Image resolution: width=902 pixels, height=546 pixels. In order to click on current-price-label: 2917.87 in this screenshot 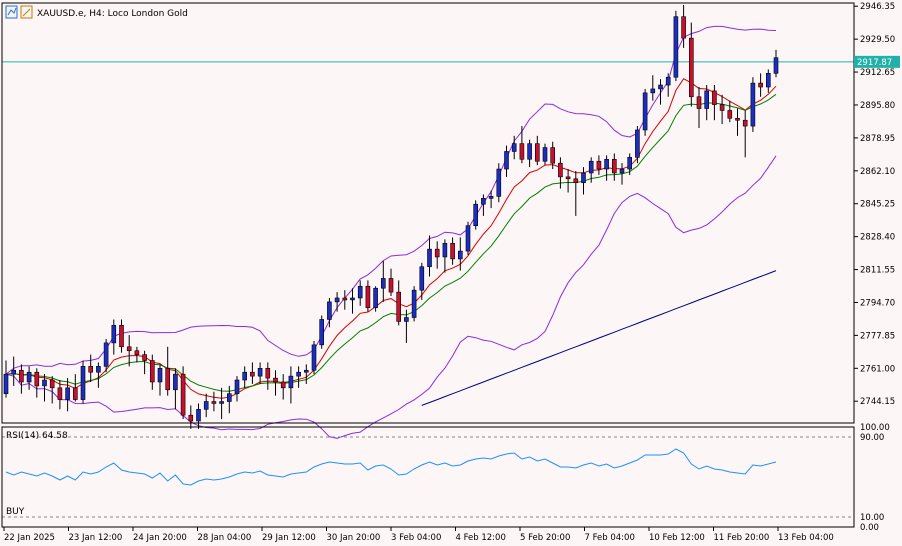, I will do `click(874, 63)`.